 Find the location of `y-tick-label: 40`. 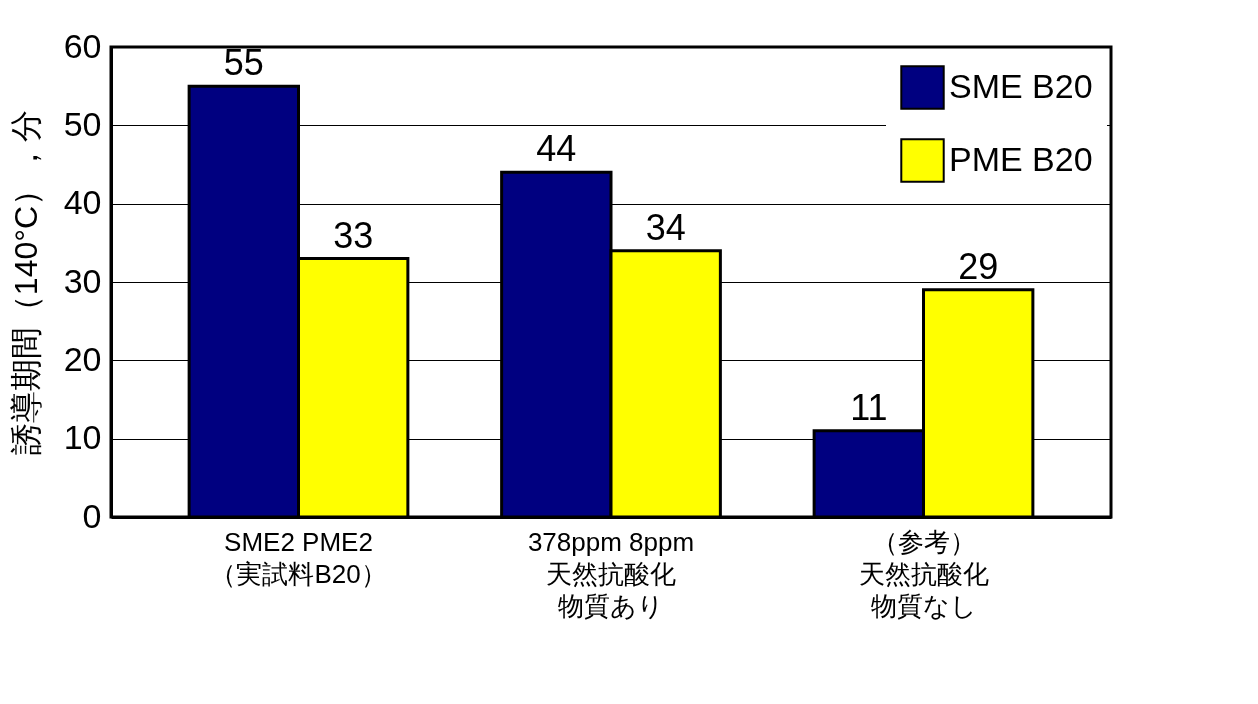

y-tick-label: 40 is located at coordinates (82, 202).